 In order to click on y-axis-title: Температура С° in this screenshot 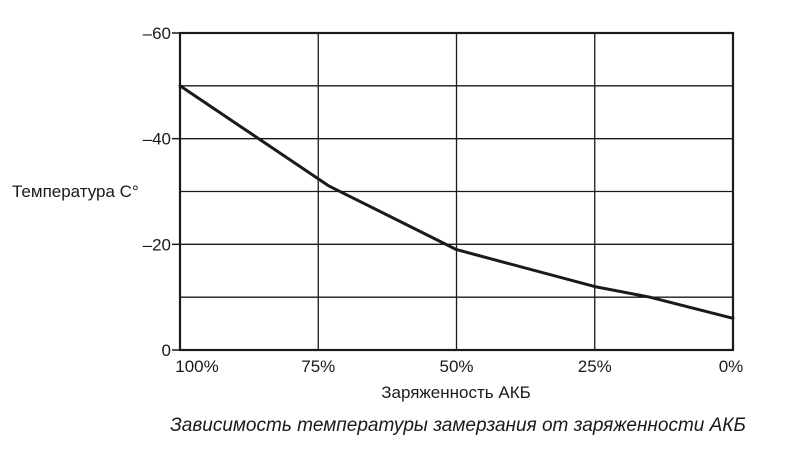, I will do `click(75, 191)`.